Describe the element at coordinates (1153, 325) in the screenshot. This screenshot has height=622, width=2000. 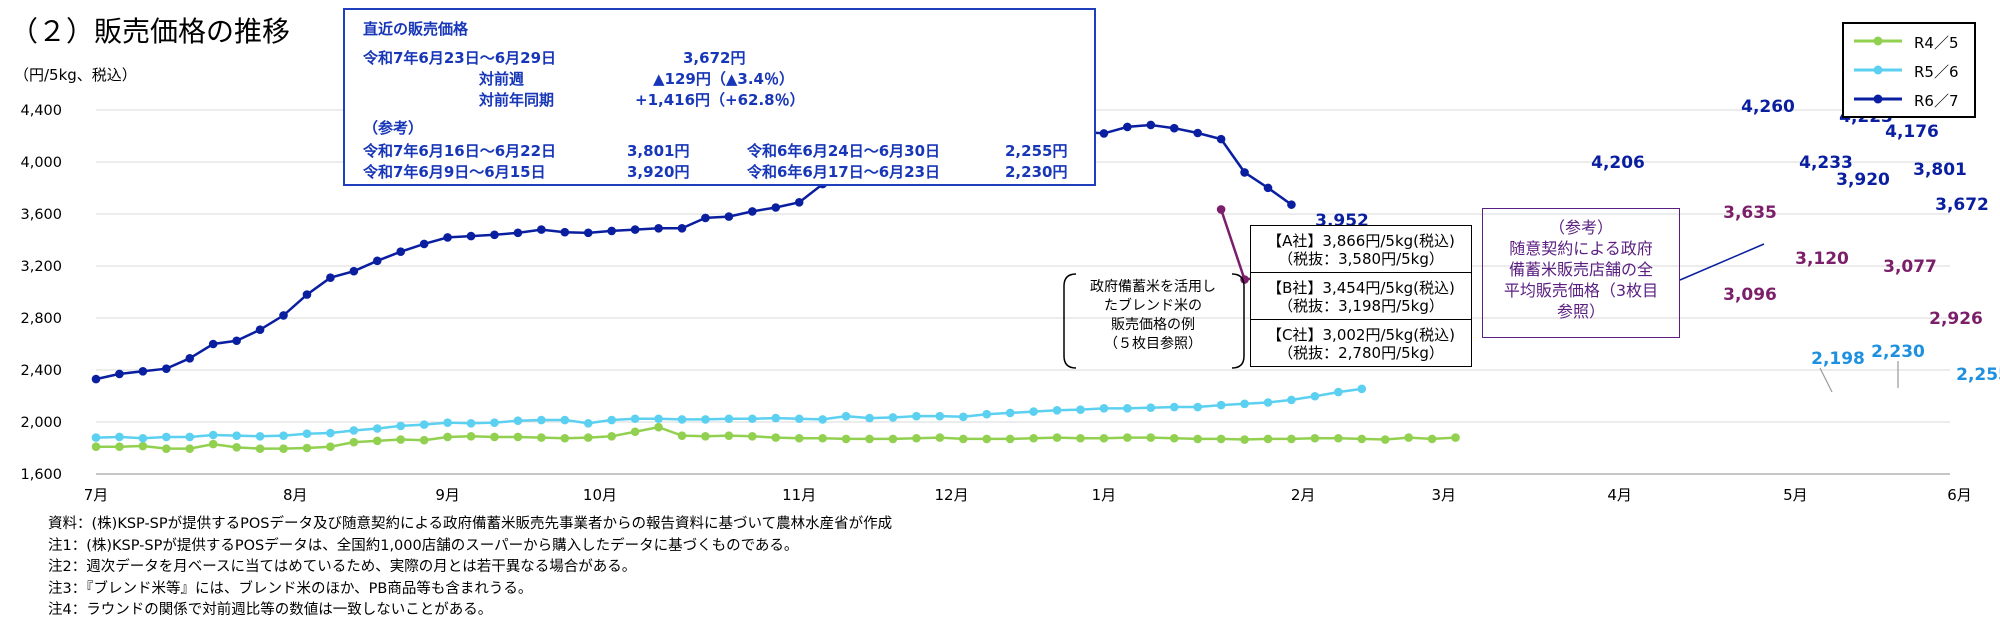
I see `blend-note-line: 販売価格の例` at that location.